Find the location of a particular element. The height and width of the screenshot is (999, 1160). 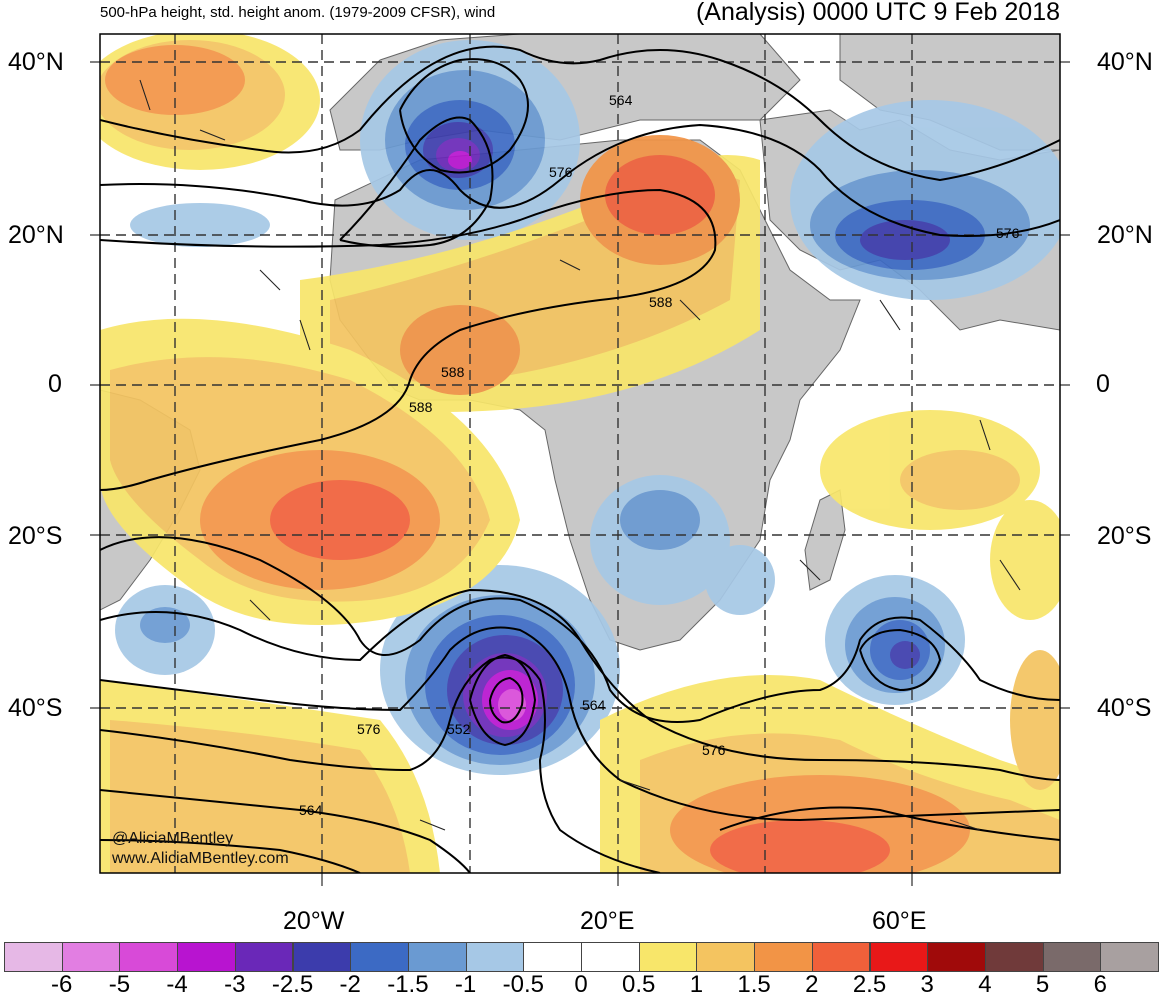

lat-label-left-eq: 0 is located at coordinates (55, 384).